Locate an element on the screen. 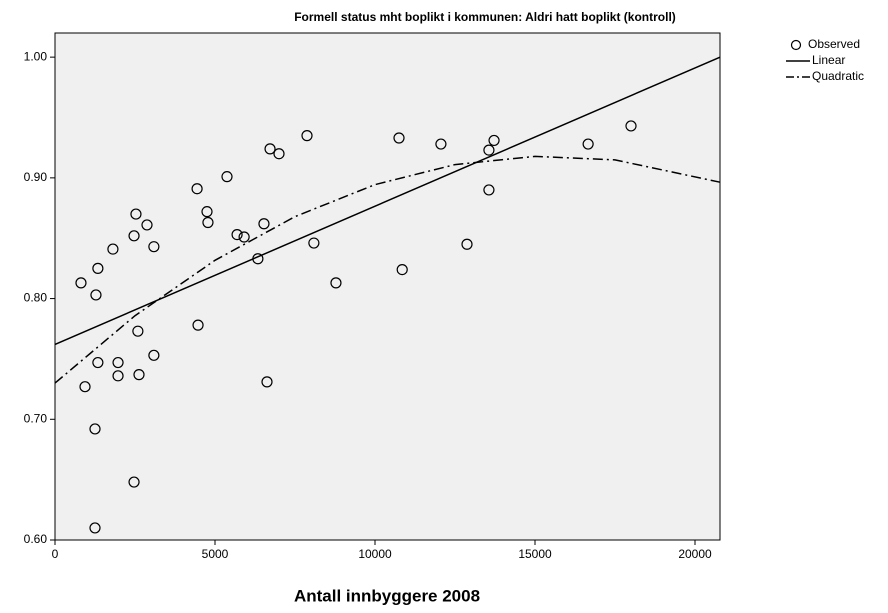  x-axis-label: Antall innbyggere 2008 is located at coordinates (387, 595).